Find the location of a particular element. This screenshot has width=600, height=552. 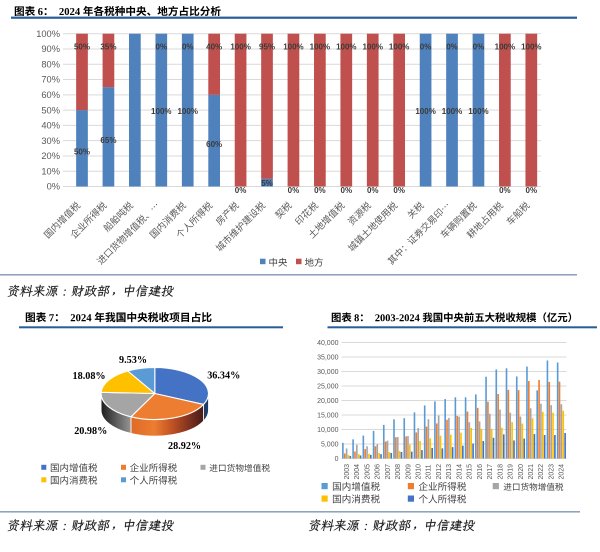

svg-text: 40,000 is located at coordinates (328, 343).